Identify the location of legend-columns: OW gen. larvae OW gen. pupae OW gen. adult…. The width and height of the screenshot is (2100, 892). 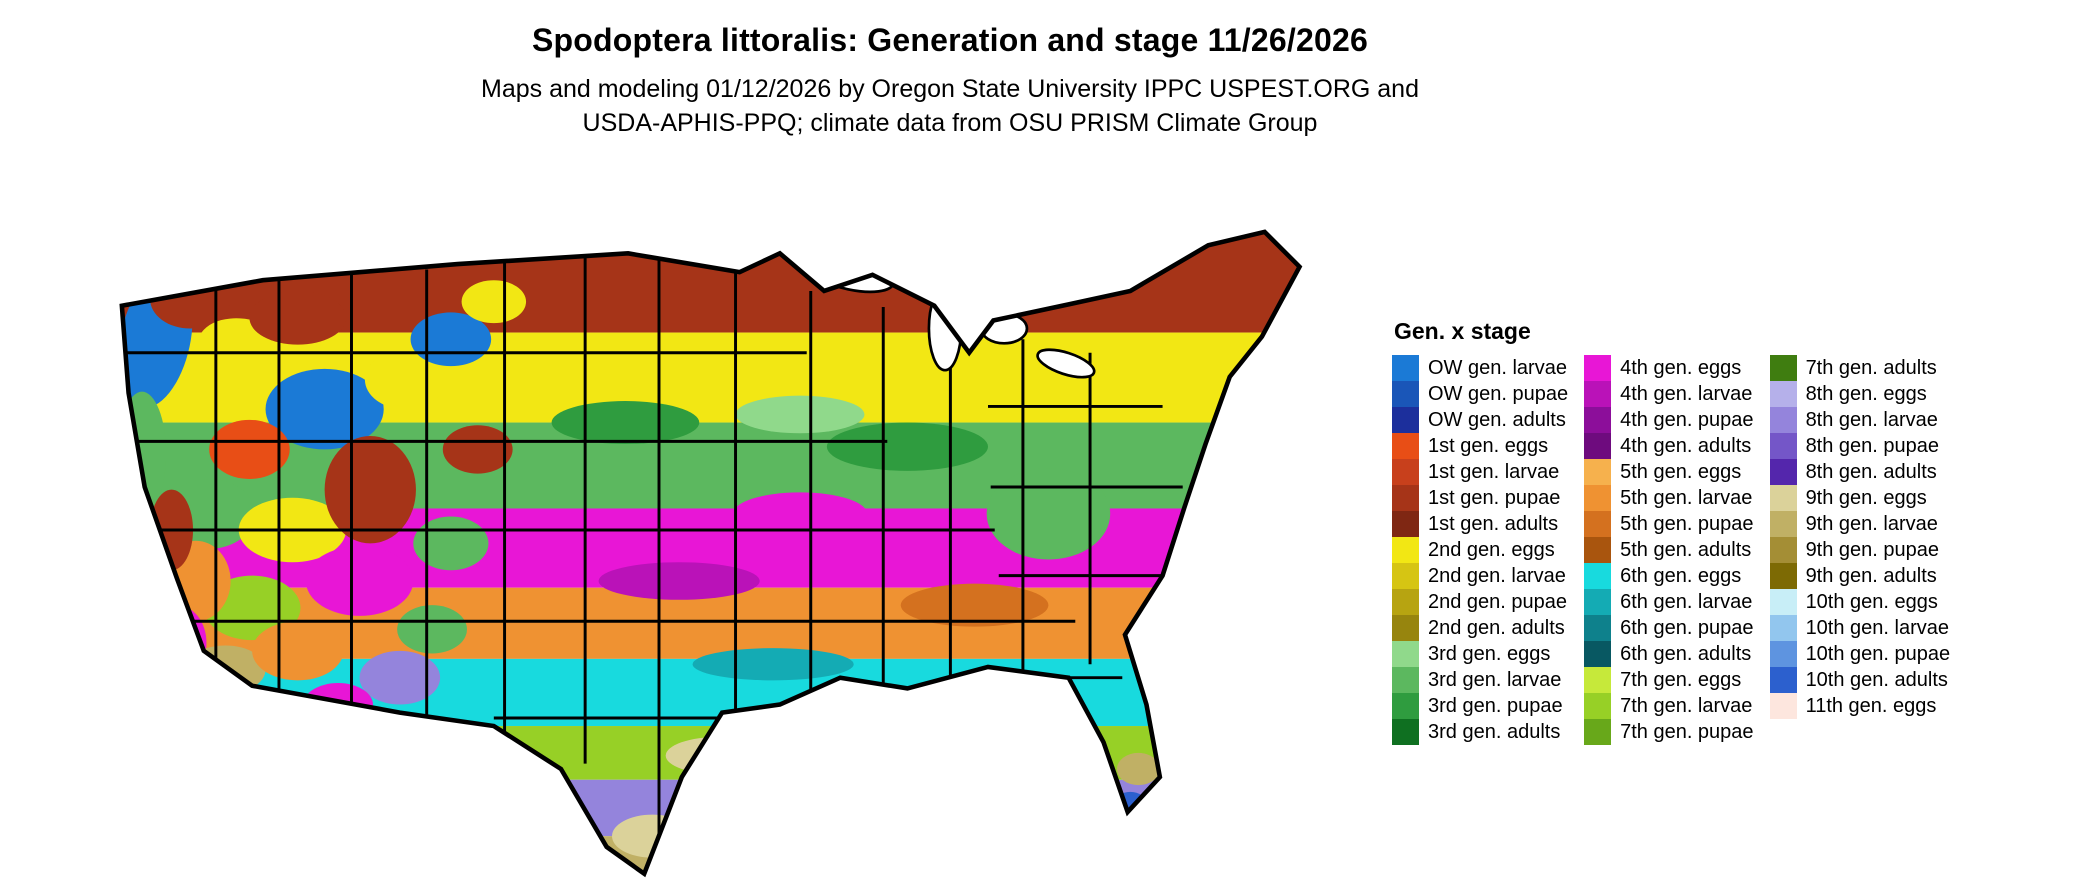
(1746, 550).